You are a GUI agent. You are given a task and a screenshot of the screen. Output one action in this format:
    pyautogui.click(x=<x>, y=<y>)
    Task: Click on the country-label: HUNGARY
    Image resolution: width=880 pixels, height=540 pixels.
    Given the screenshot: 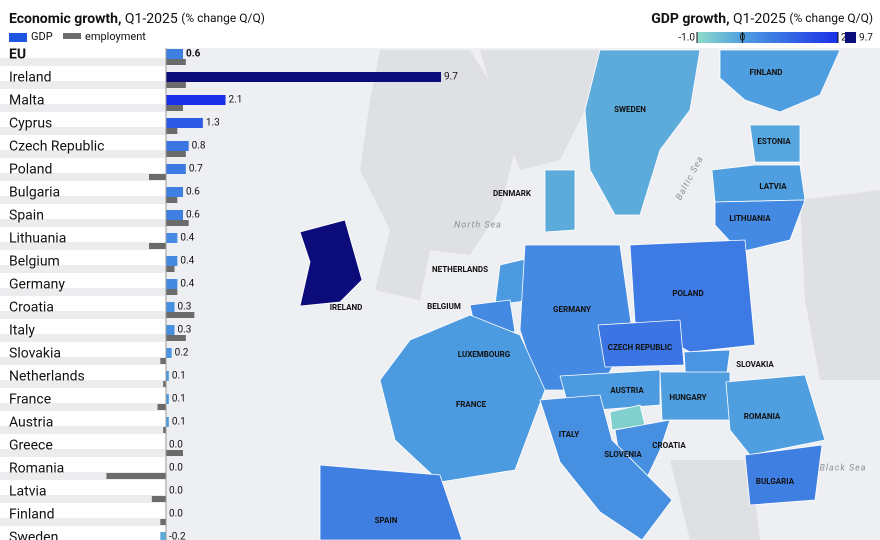 What is the action you would take?
    pyautogui.click(x=687, y=397)
    